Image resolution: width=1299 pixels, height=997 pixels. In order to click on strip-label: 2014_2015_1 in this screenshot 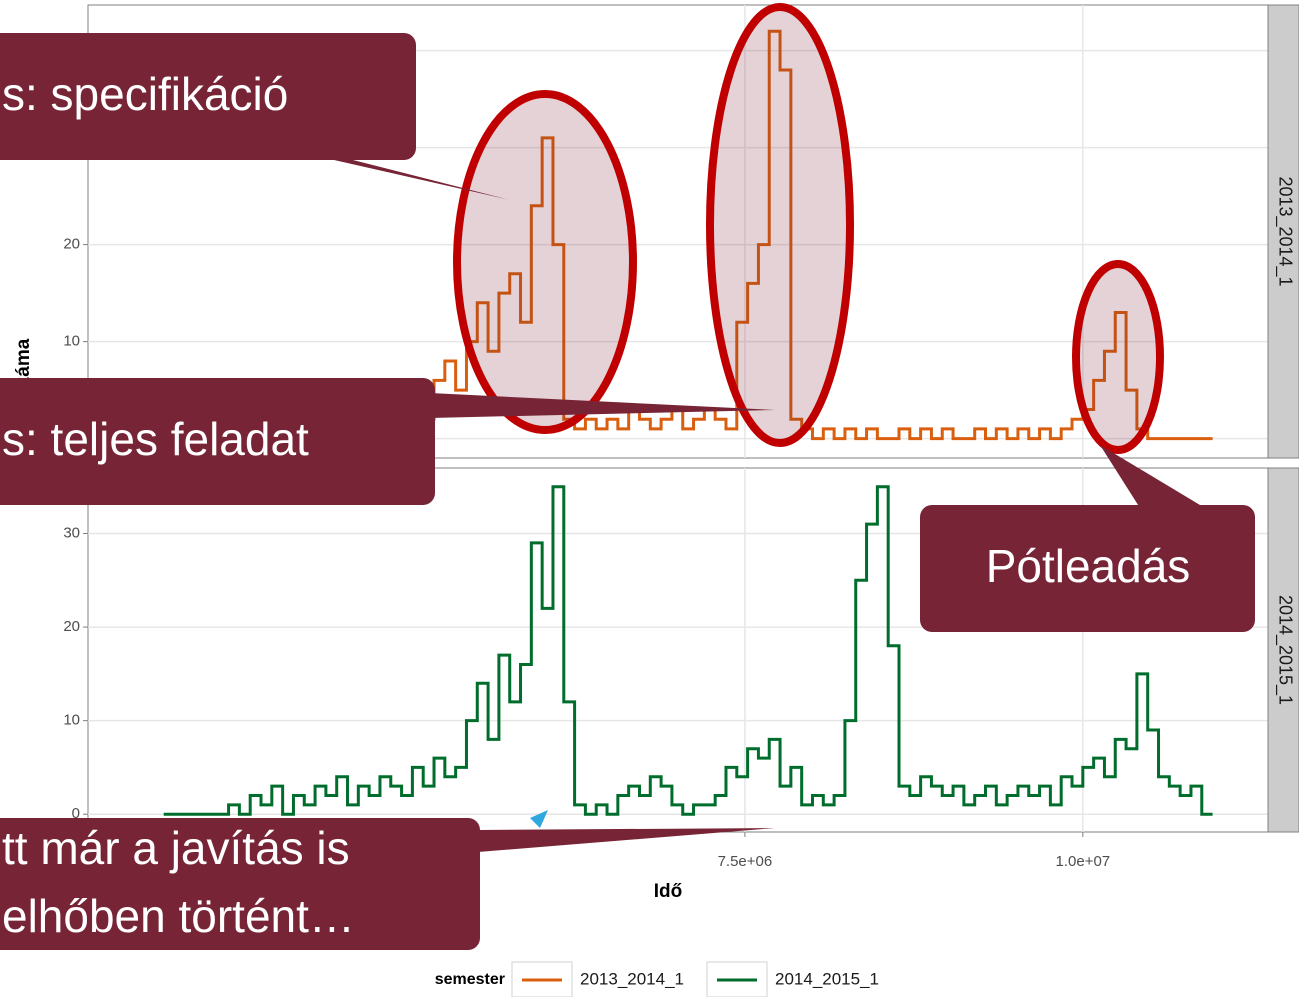, I will do `click(1284, 650)`.